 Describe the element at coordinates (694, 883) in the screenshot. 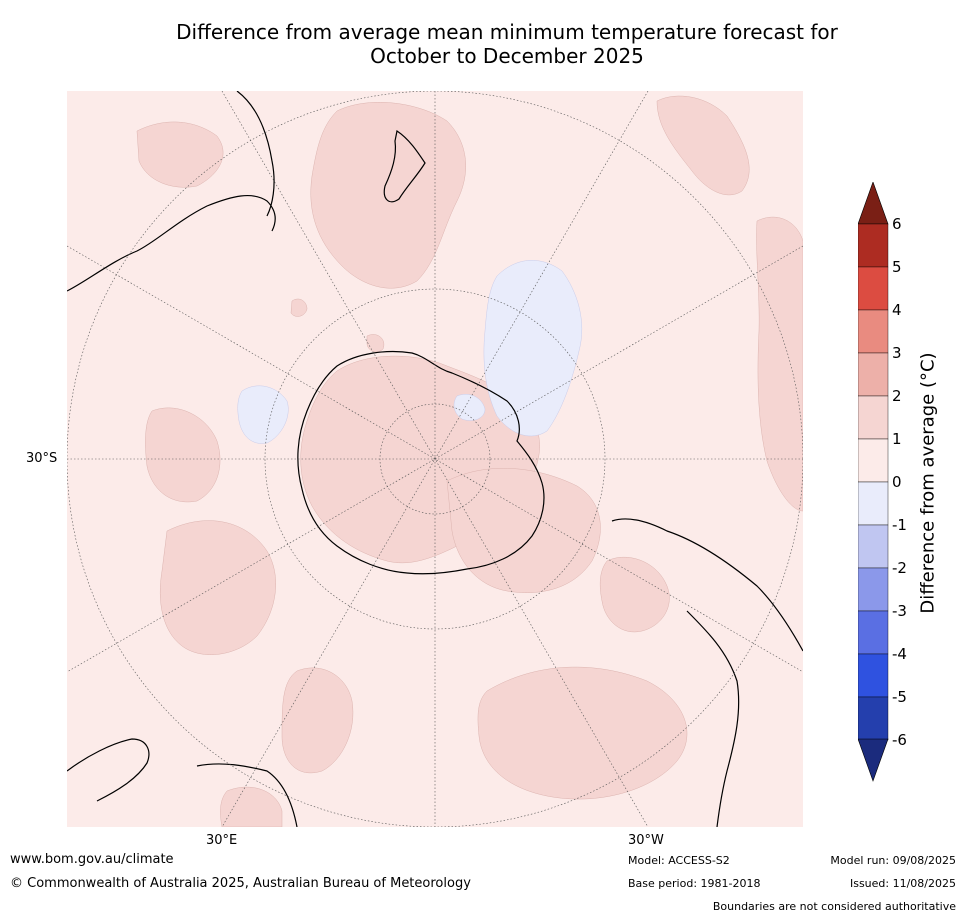

I see `base-period: Base period: 1981-2018` at that location.